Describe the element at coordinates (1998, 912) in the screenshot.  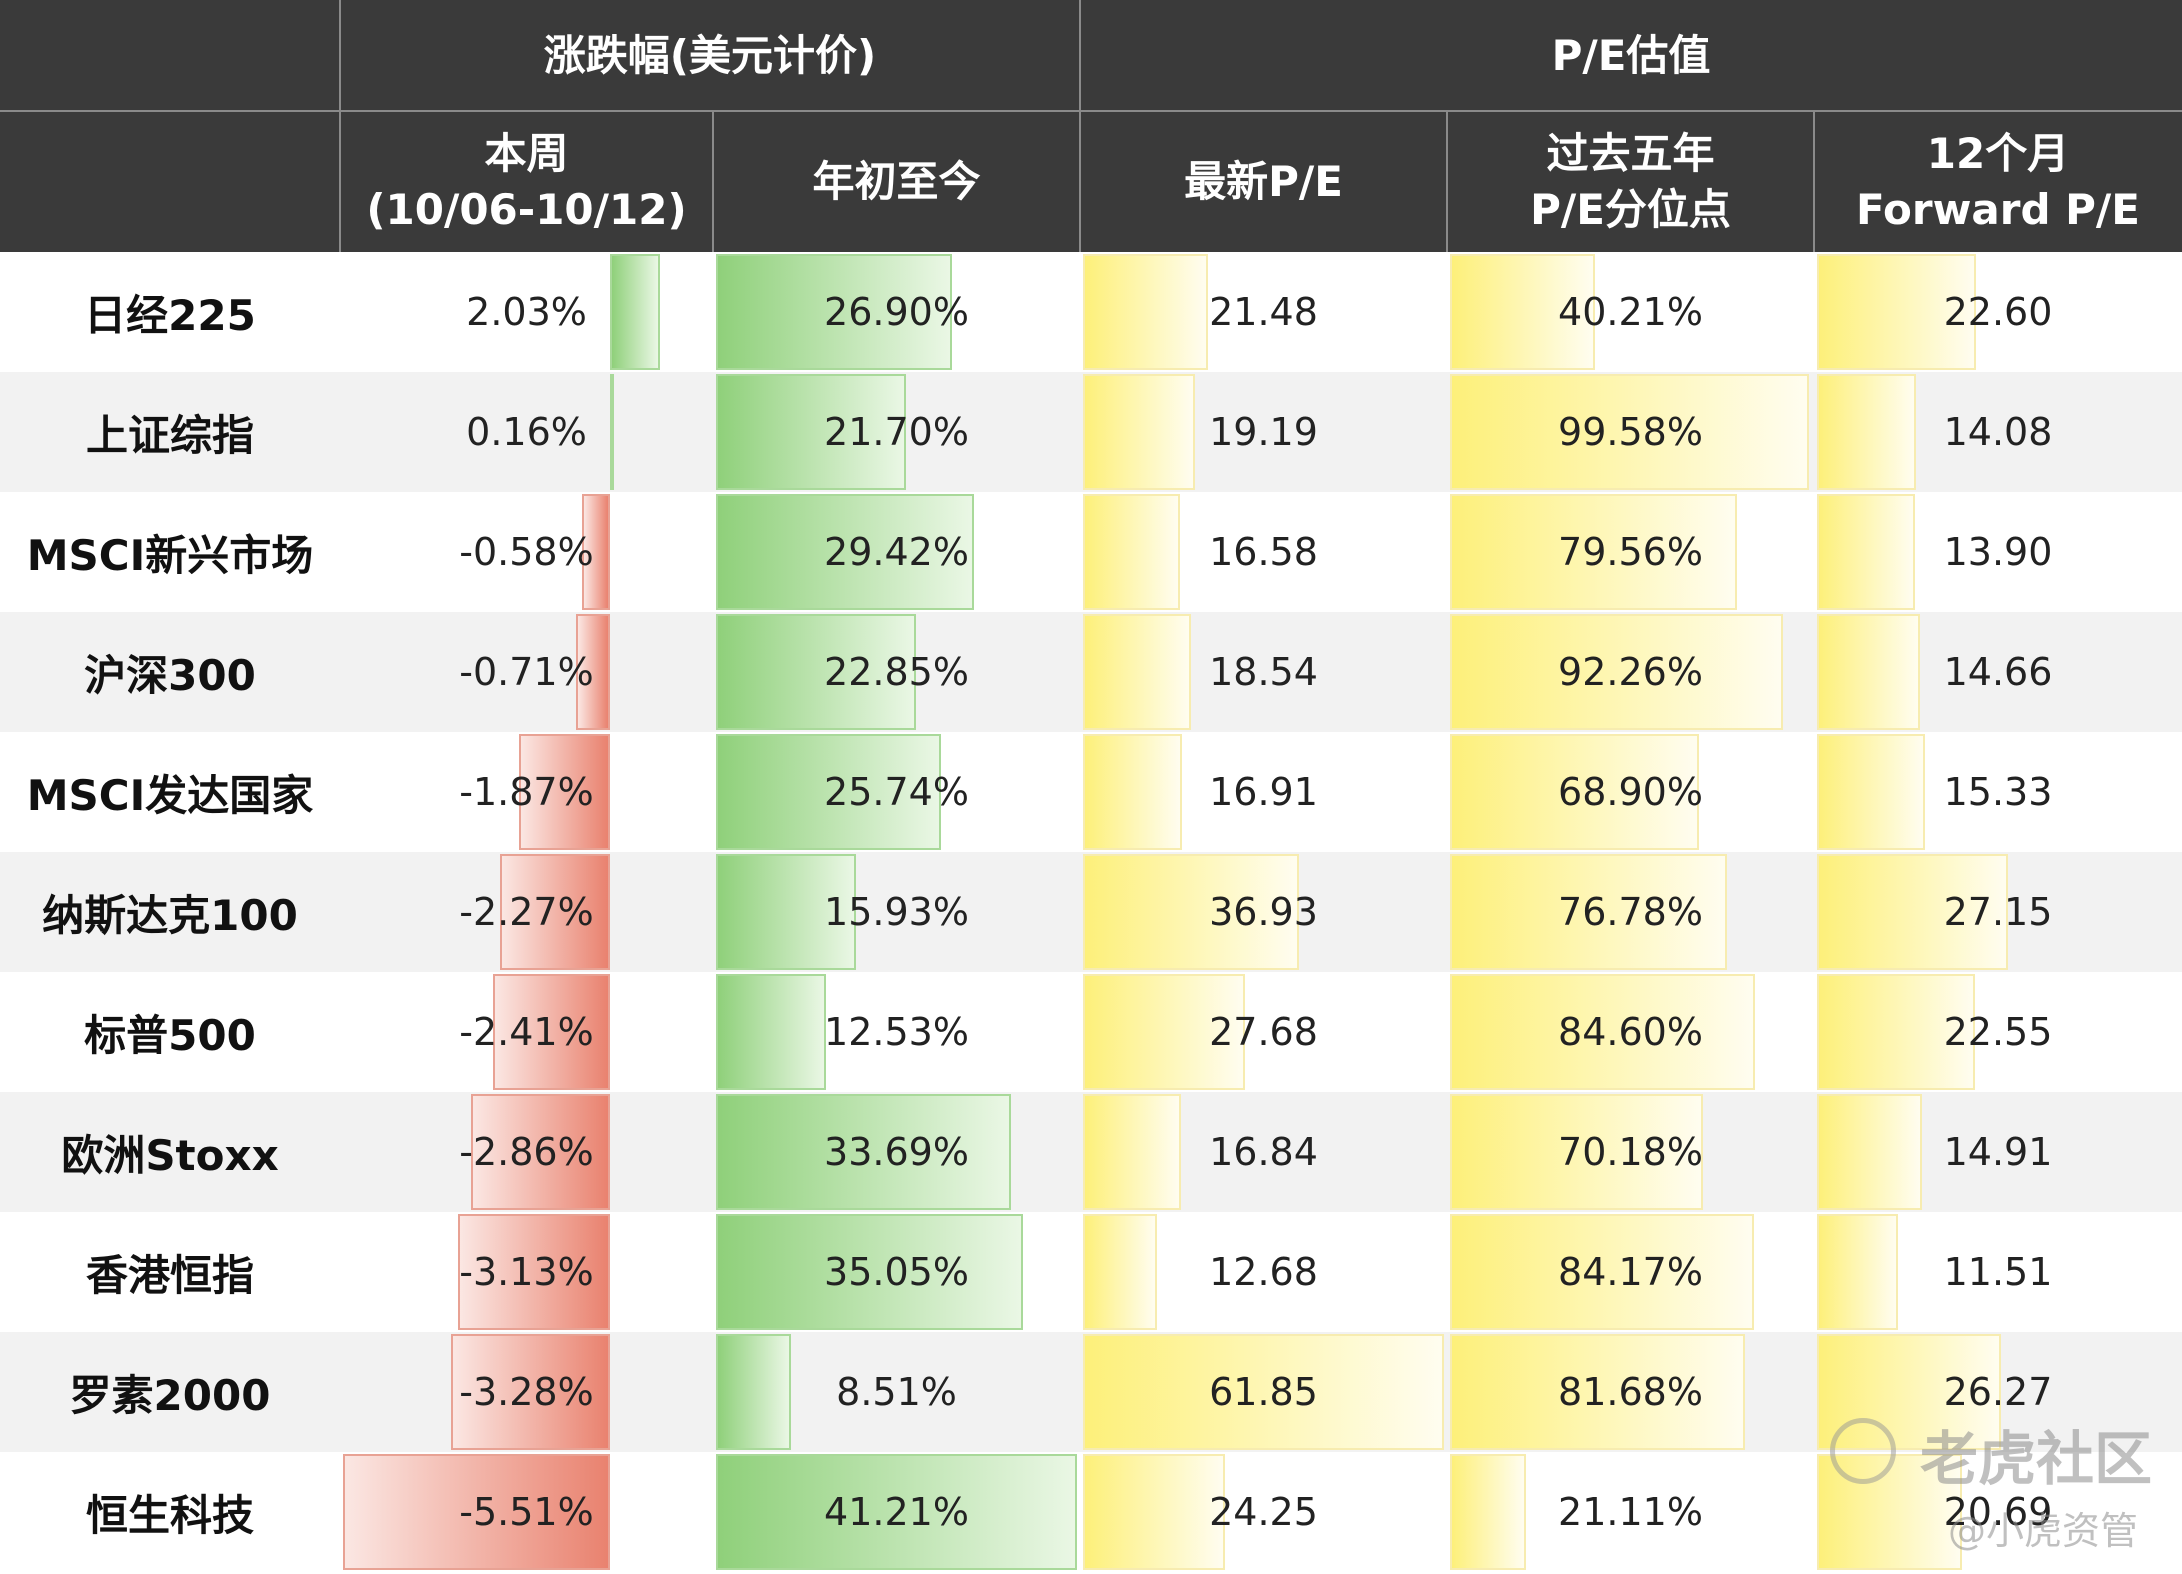
I see `forward-pe-value: 27.15` at that location.